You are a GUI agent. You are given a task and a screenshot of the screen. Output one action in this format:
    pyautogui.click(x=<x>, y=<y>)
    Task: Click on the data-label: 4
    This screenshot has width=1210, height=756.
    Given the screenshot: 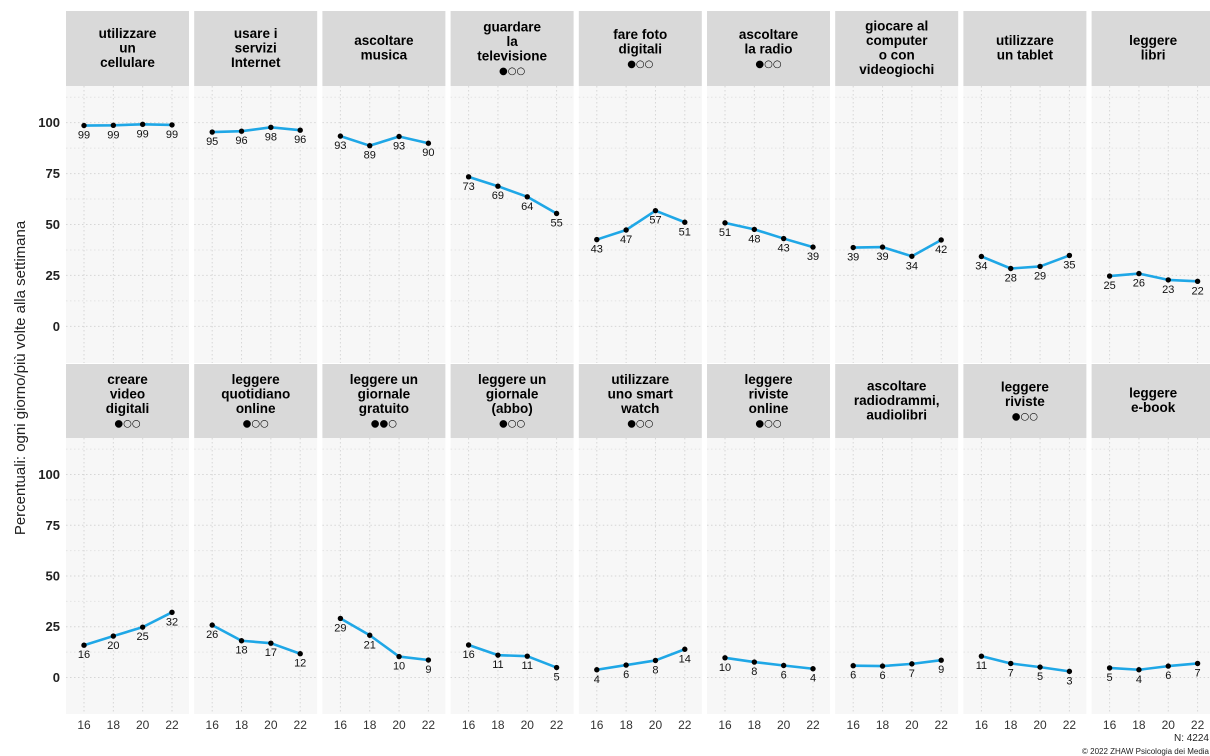 What is the action you would take?
    pyautogui.click(x=813, y=679)
    